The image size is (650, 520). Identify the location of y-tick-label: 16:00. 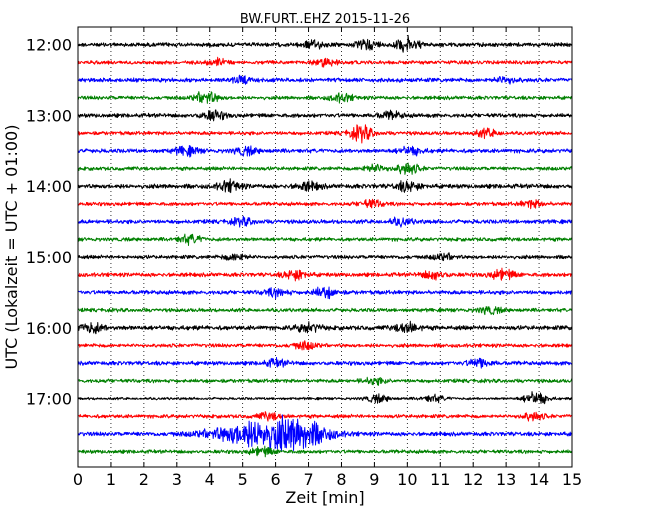
(49, 328).